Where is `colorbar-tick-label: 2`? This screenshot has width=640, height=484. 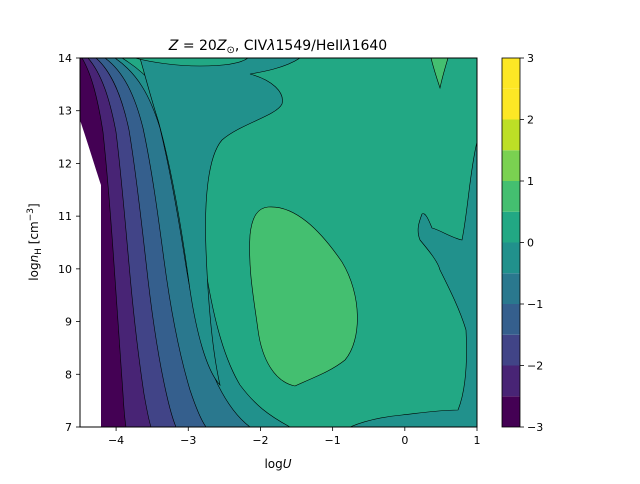 colorbar-tick-label: 2 is located at coordinates (530, 120).